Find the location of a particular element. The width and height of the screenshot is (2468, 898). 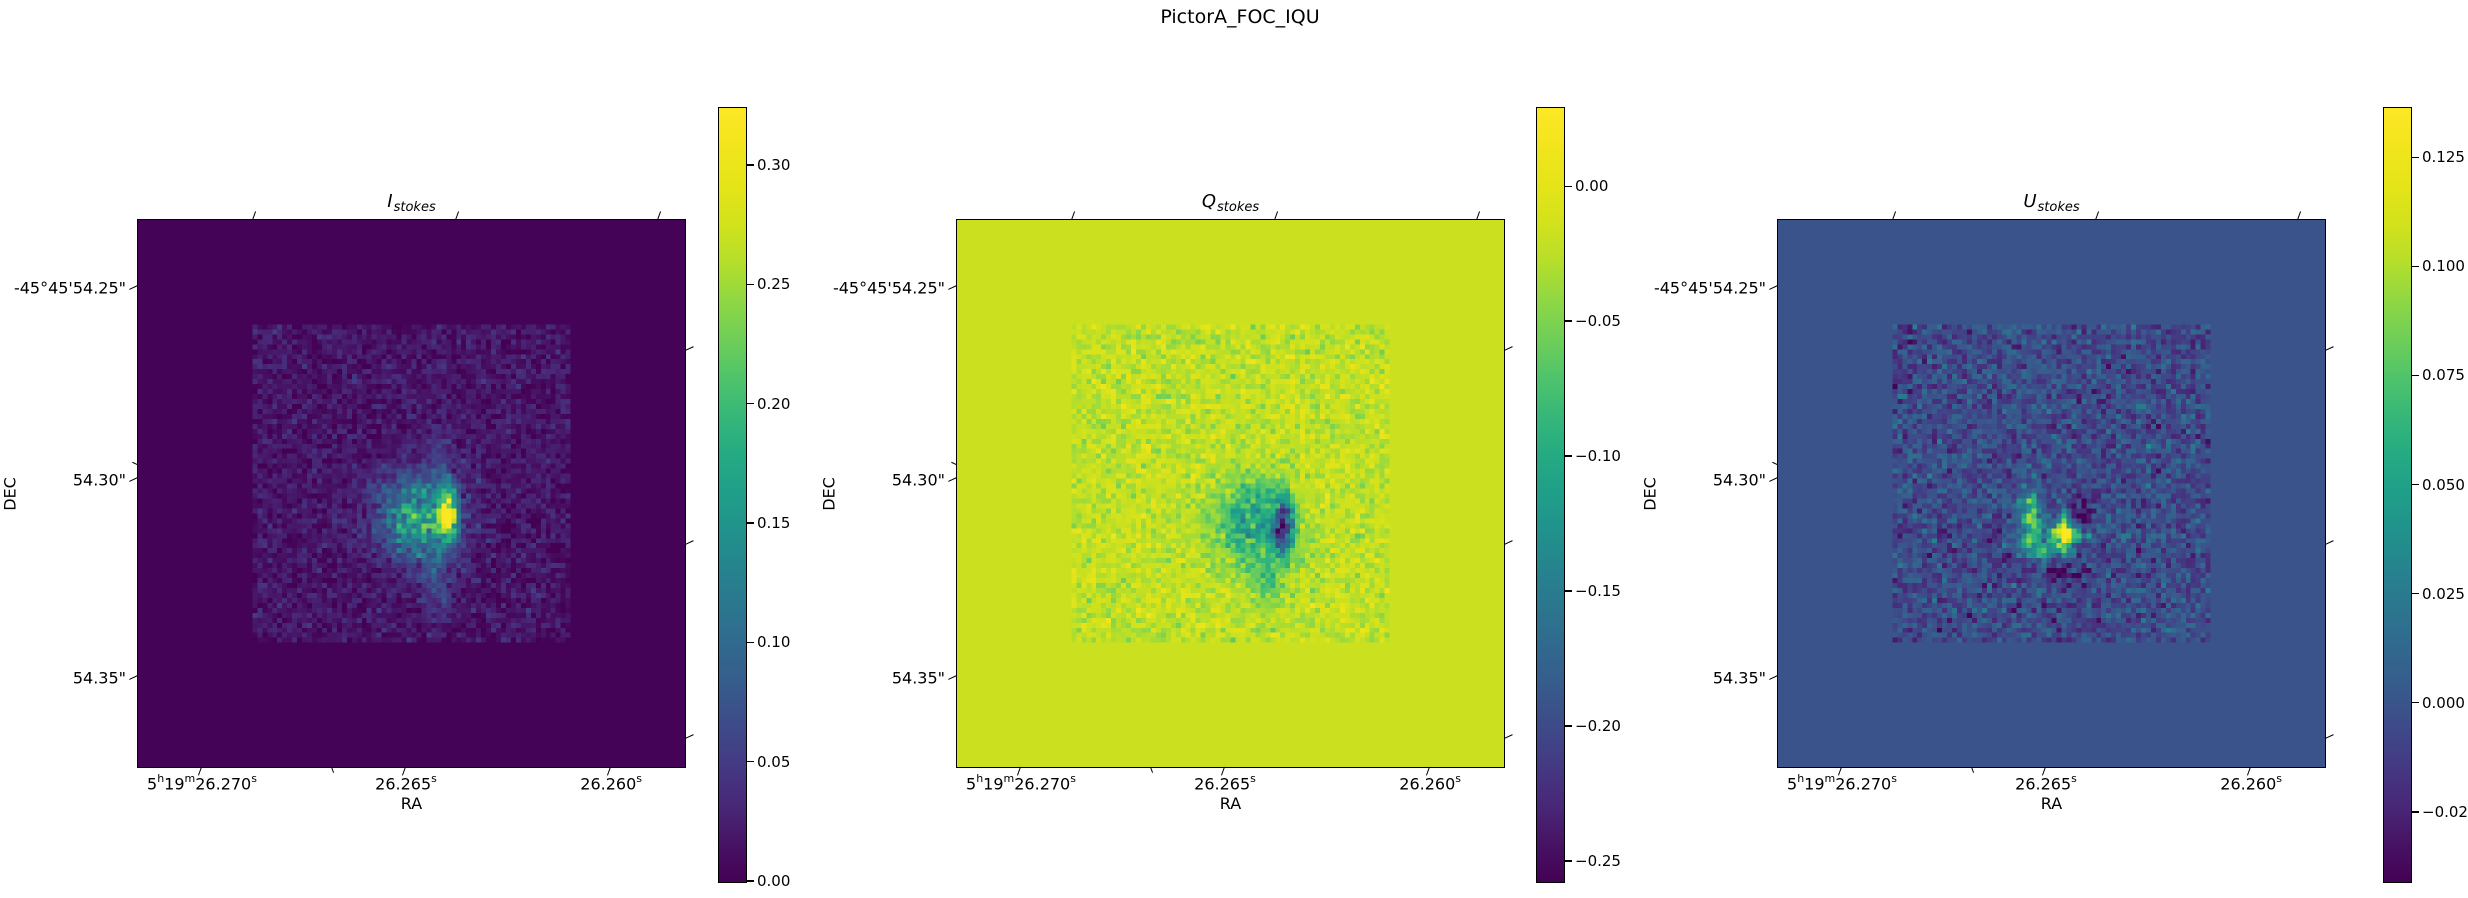

colorbar-tick-label: 0.050 is located at coordinates (2443, 484).